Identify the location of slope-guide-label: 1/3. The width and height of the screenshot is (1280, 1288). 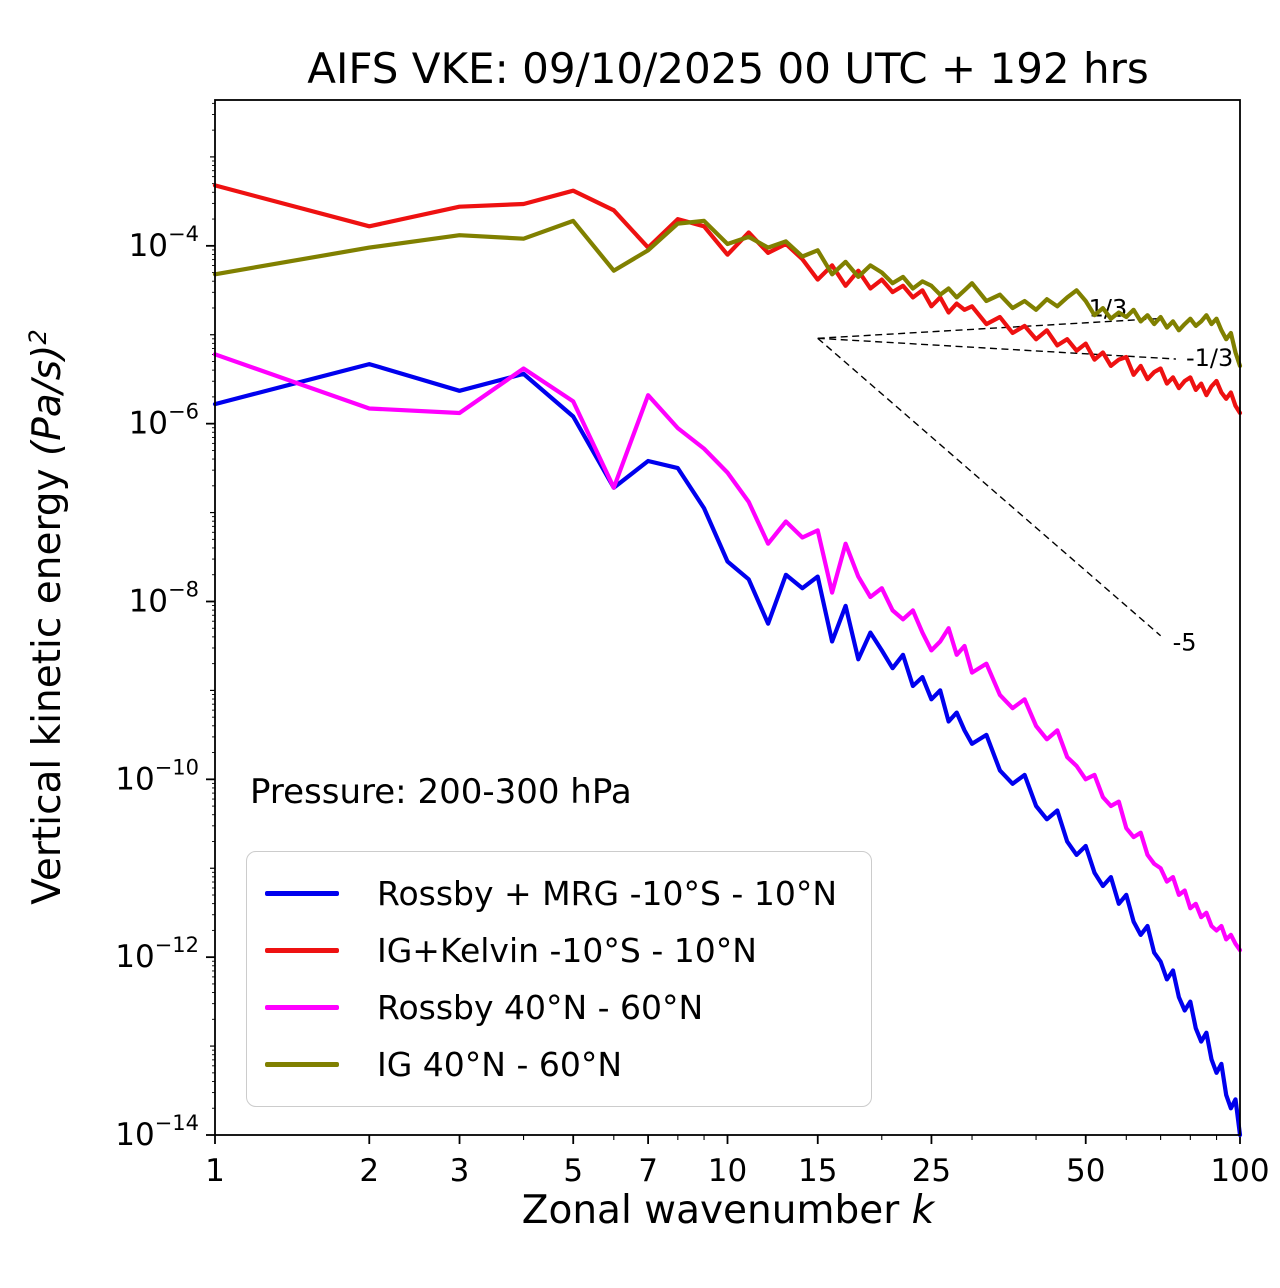
(1108, 308).